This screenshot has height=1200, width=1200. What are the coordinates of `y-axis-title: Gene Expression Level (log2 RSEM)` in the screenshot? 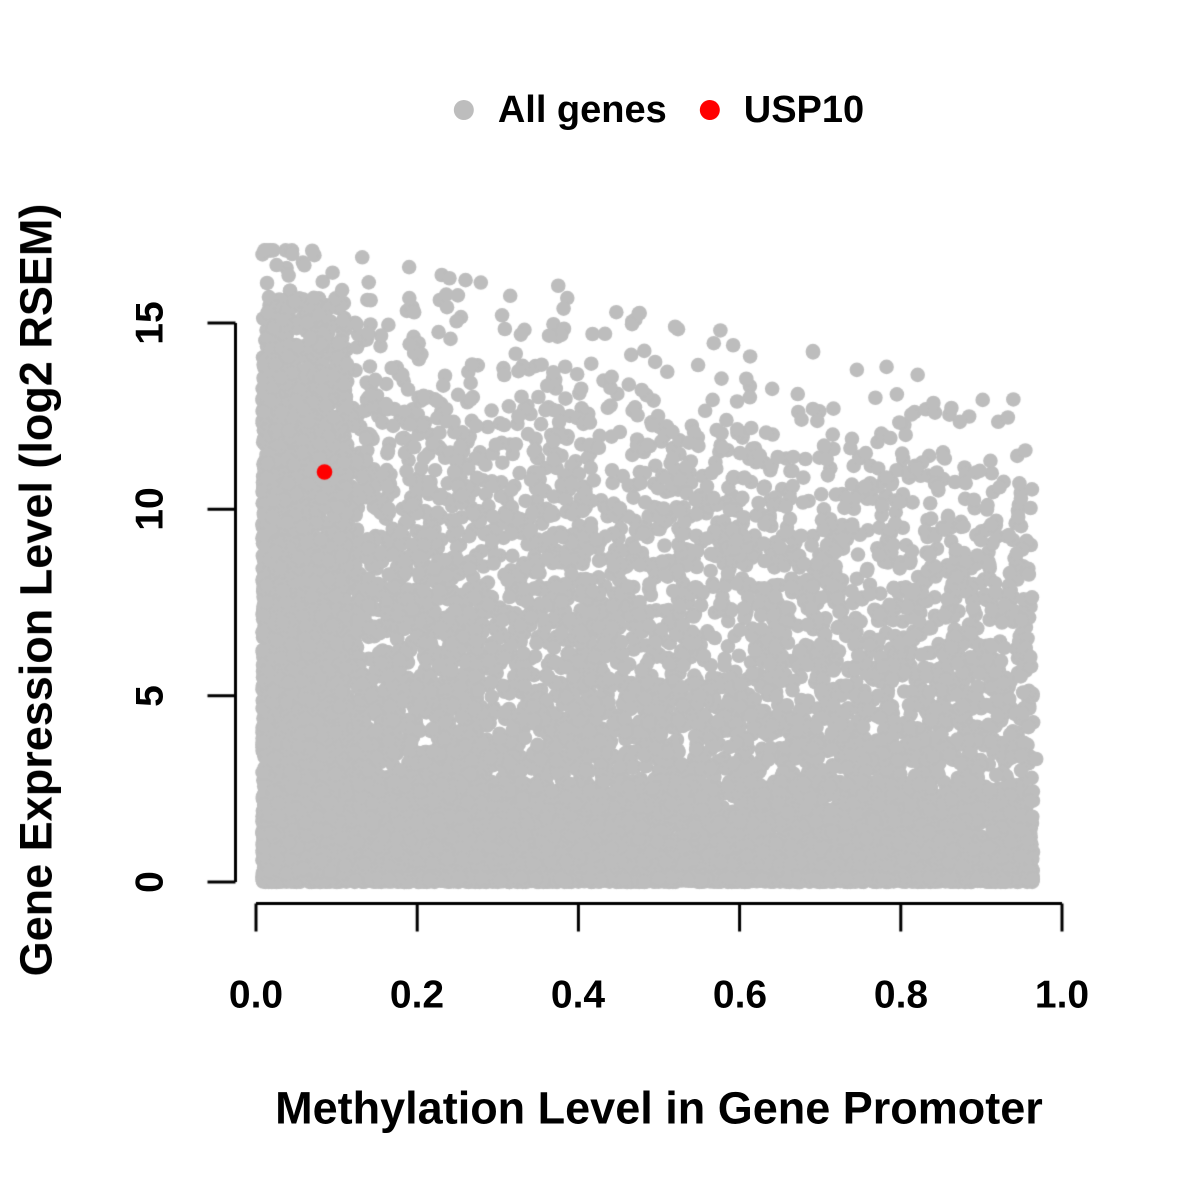 It's located at (36, 590).